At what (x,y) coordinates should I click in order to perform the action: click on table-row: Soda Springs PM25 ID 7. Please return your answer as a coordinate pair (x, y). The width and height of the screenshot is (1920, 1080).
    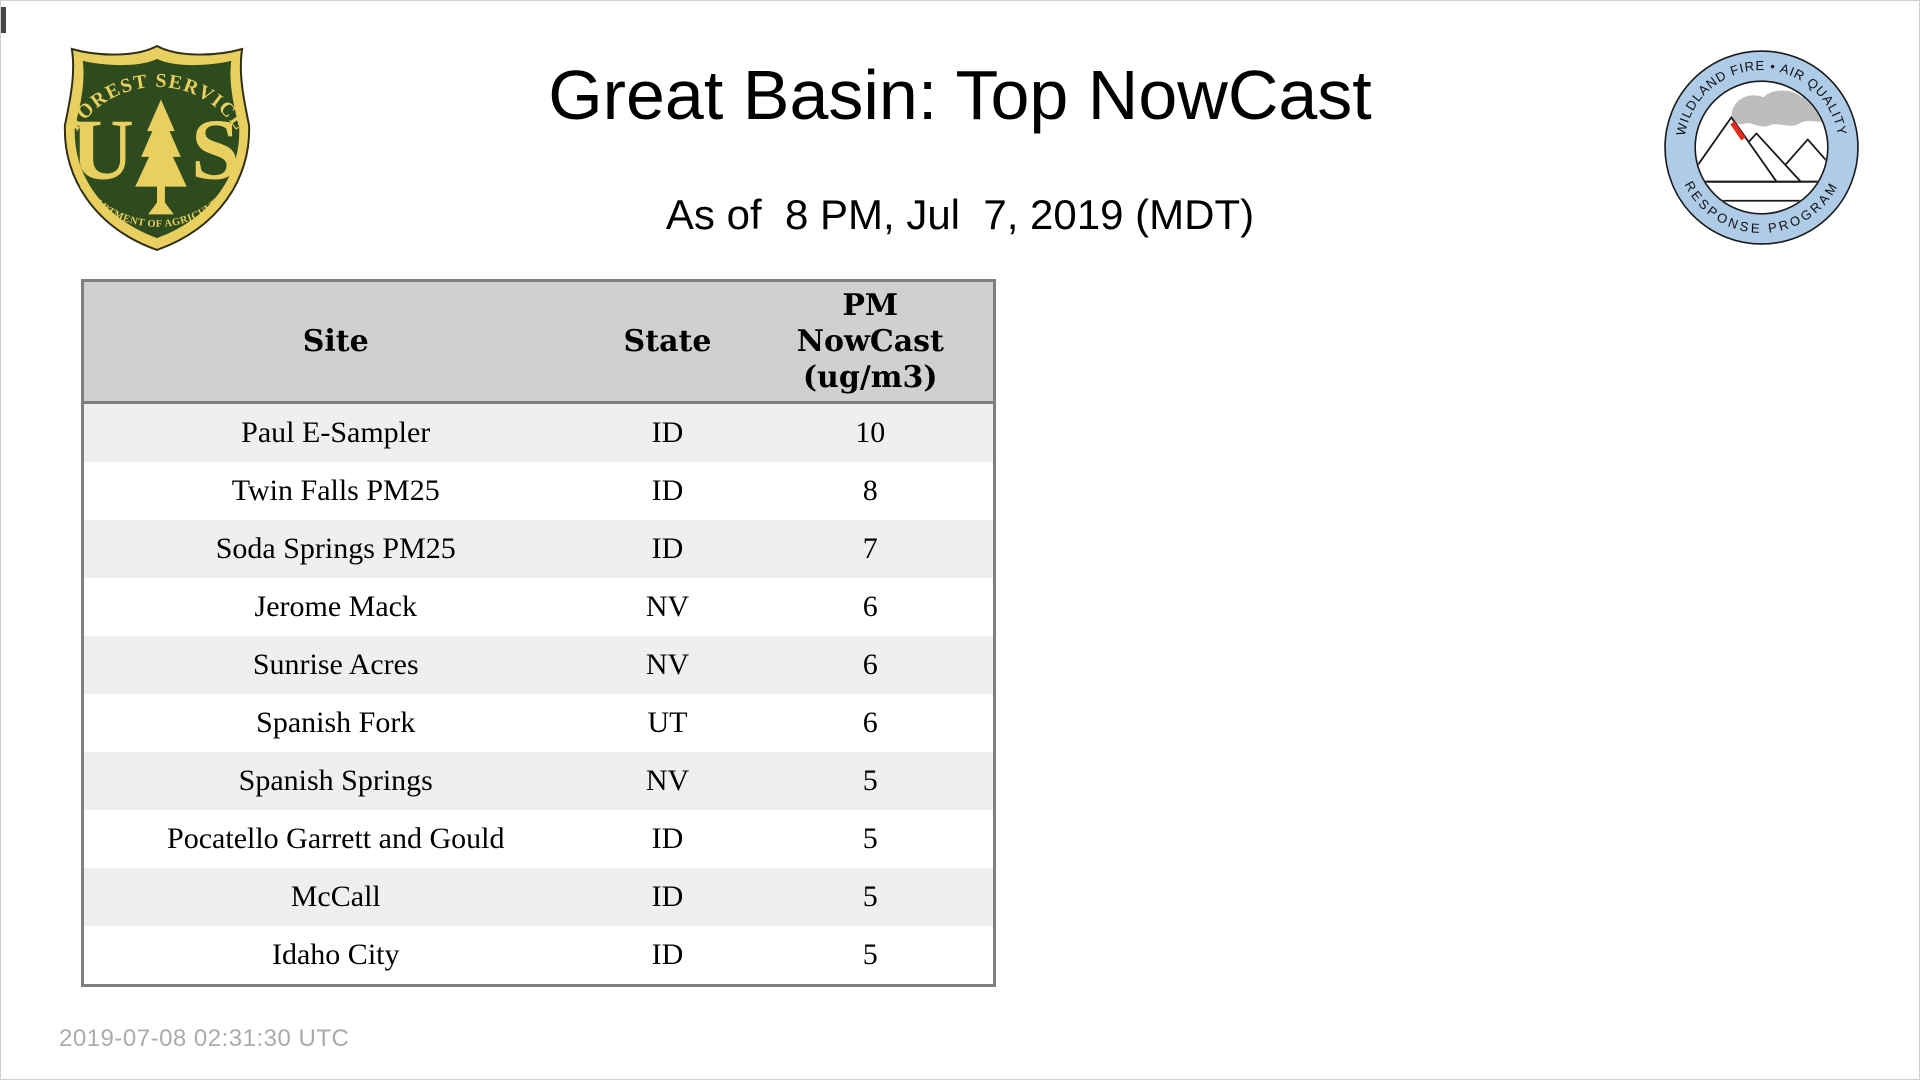
    Looking at the image, I should click on (538, 549).